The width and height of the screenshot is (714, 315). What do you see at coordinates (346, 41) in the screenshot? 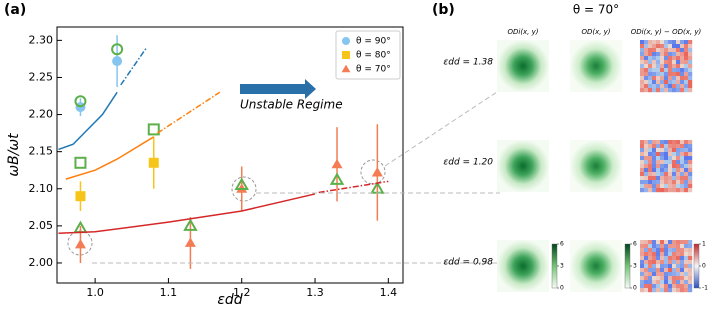
I see `legend-marker` at bounding box center [346, 41].